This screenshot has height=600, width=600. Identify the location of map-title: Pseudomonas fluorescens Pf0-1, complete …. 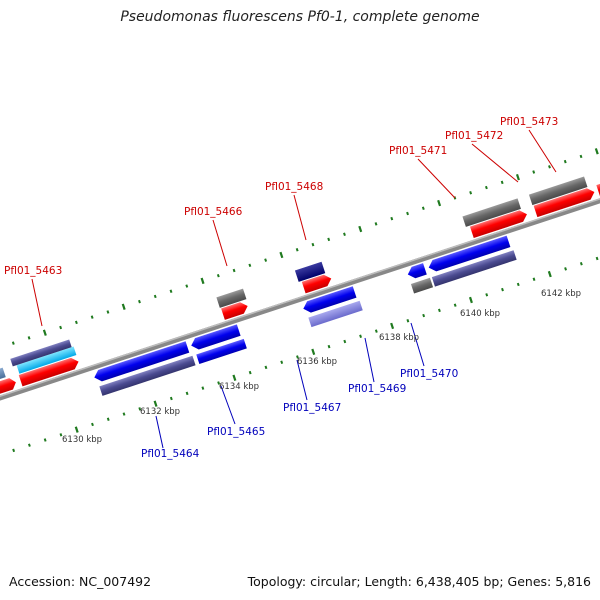
(300, 17).